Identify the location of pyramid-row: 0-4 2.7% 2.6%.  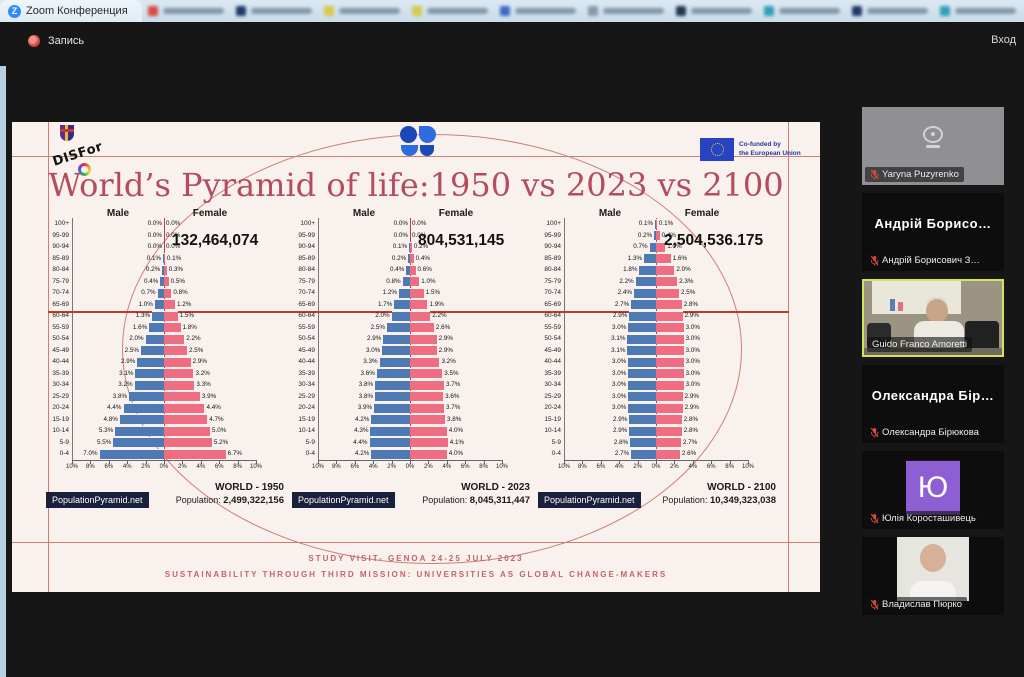
(657, 454).